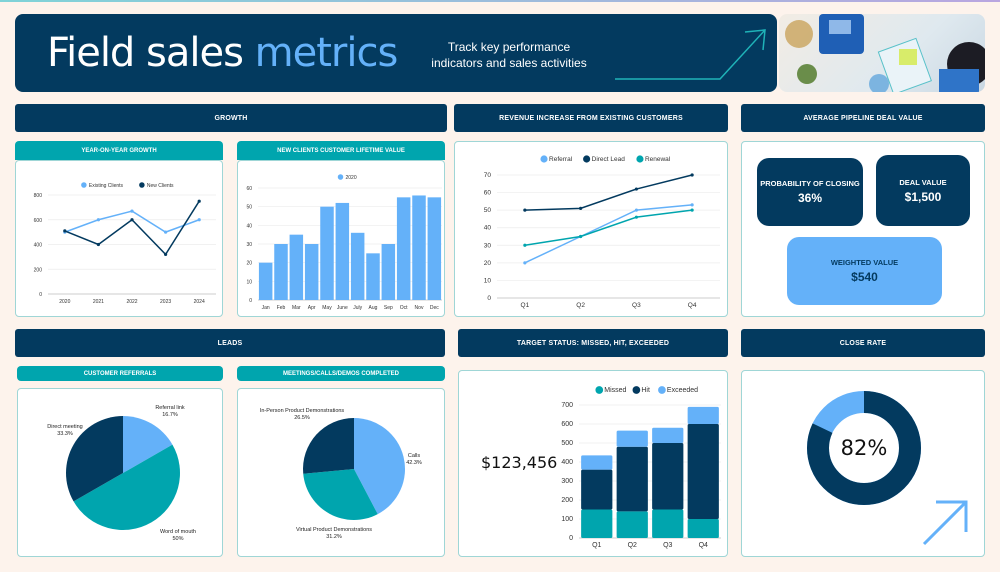 This screenshot has height=572, width=1000. I want to click on subsection-meetings: MEETINGS/CALLS/DEMOS COMPLETED, so click(341, 373).